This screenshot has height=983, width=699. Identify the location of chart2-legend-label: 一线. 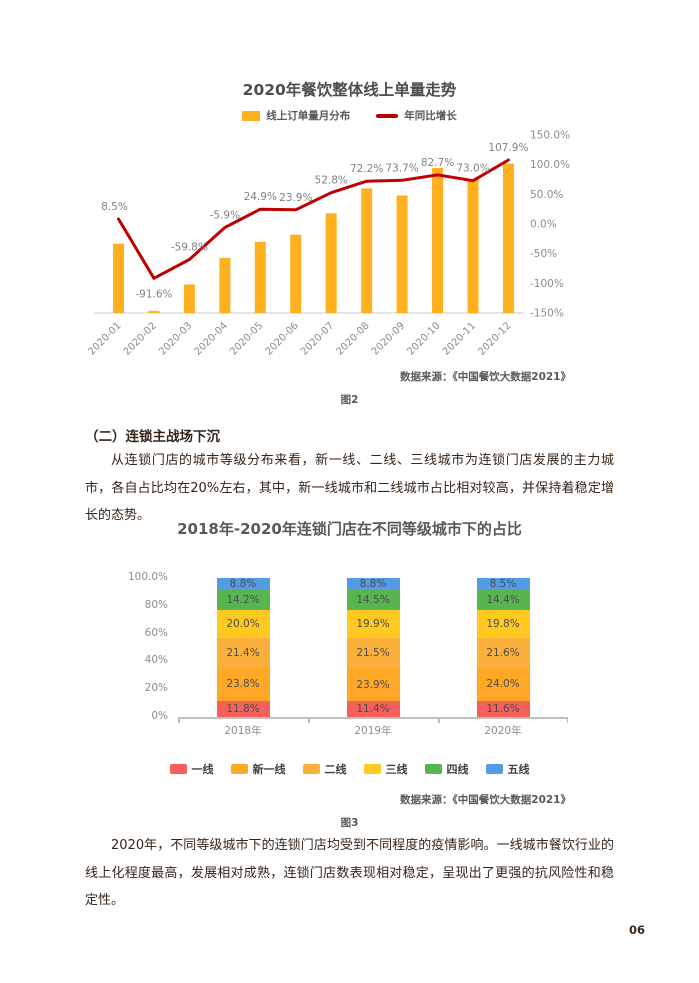
(202, 769).